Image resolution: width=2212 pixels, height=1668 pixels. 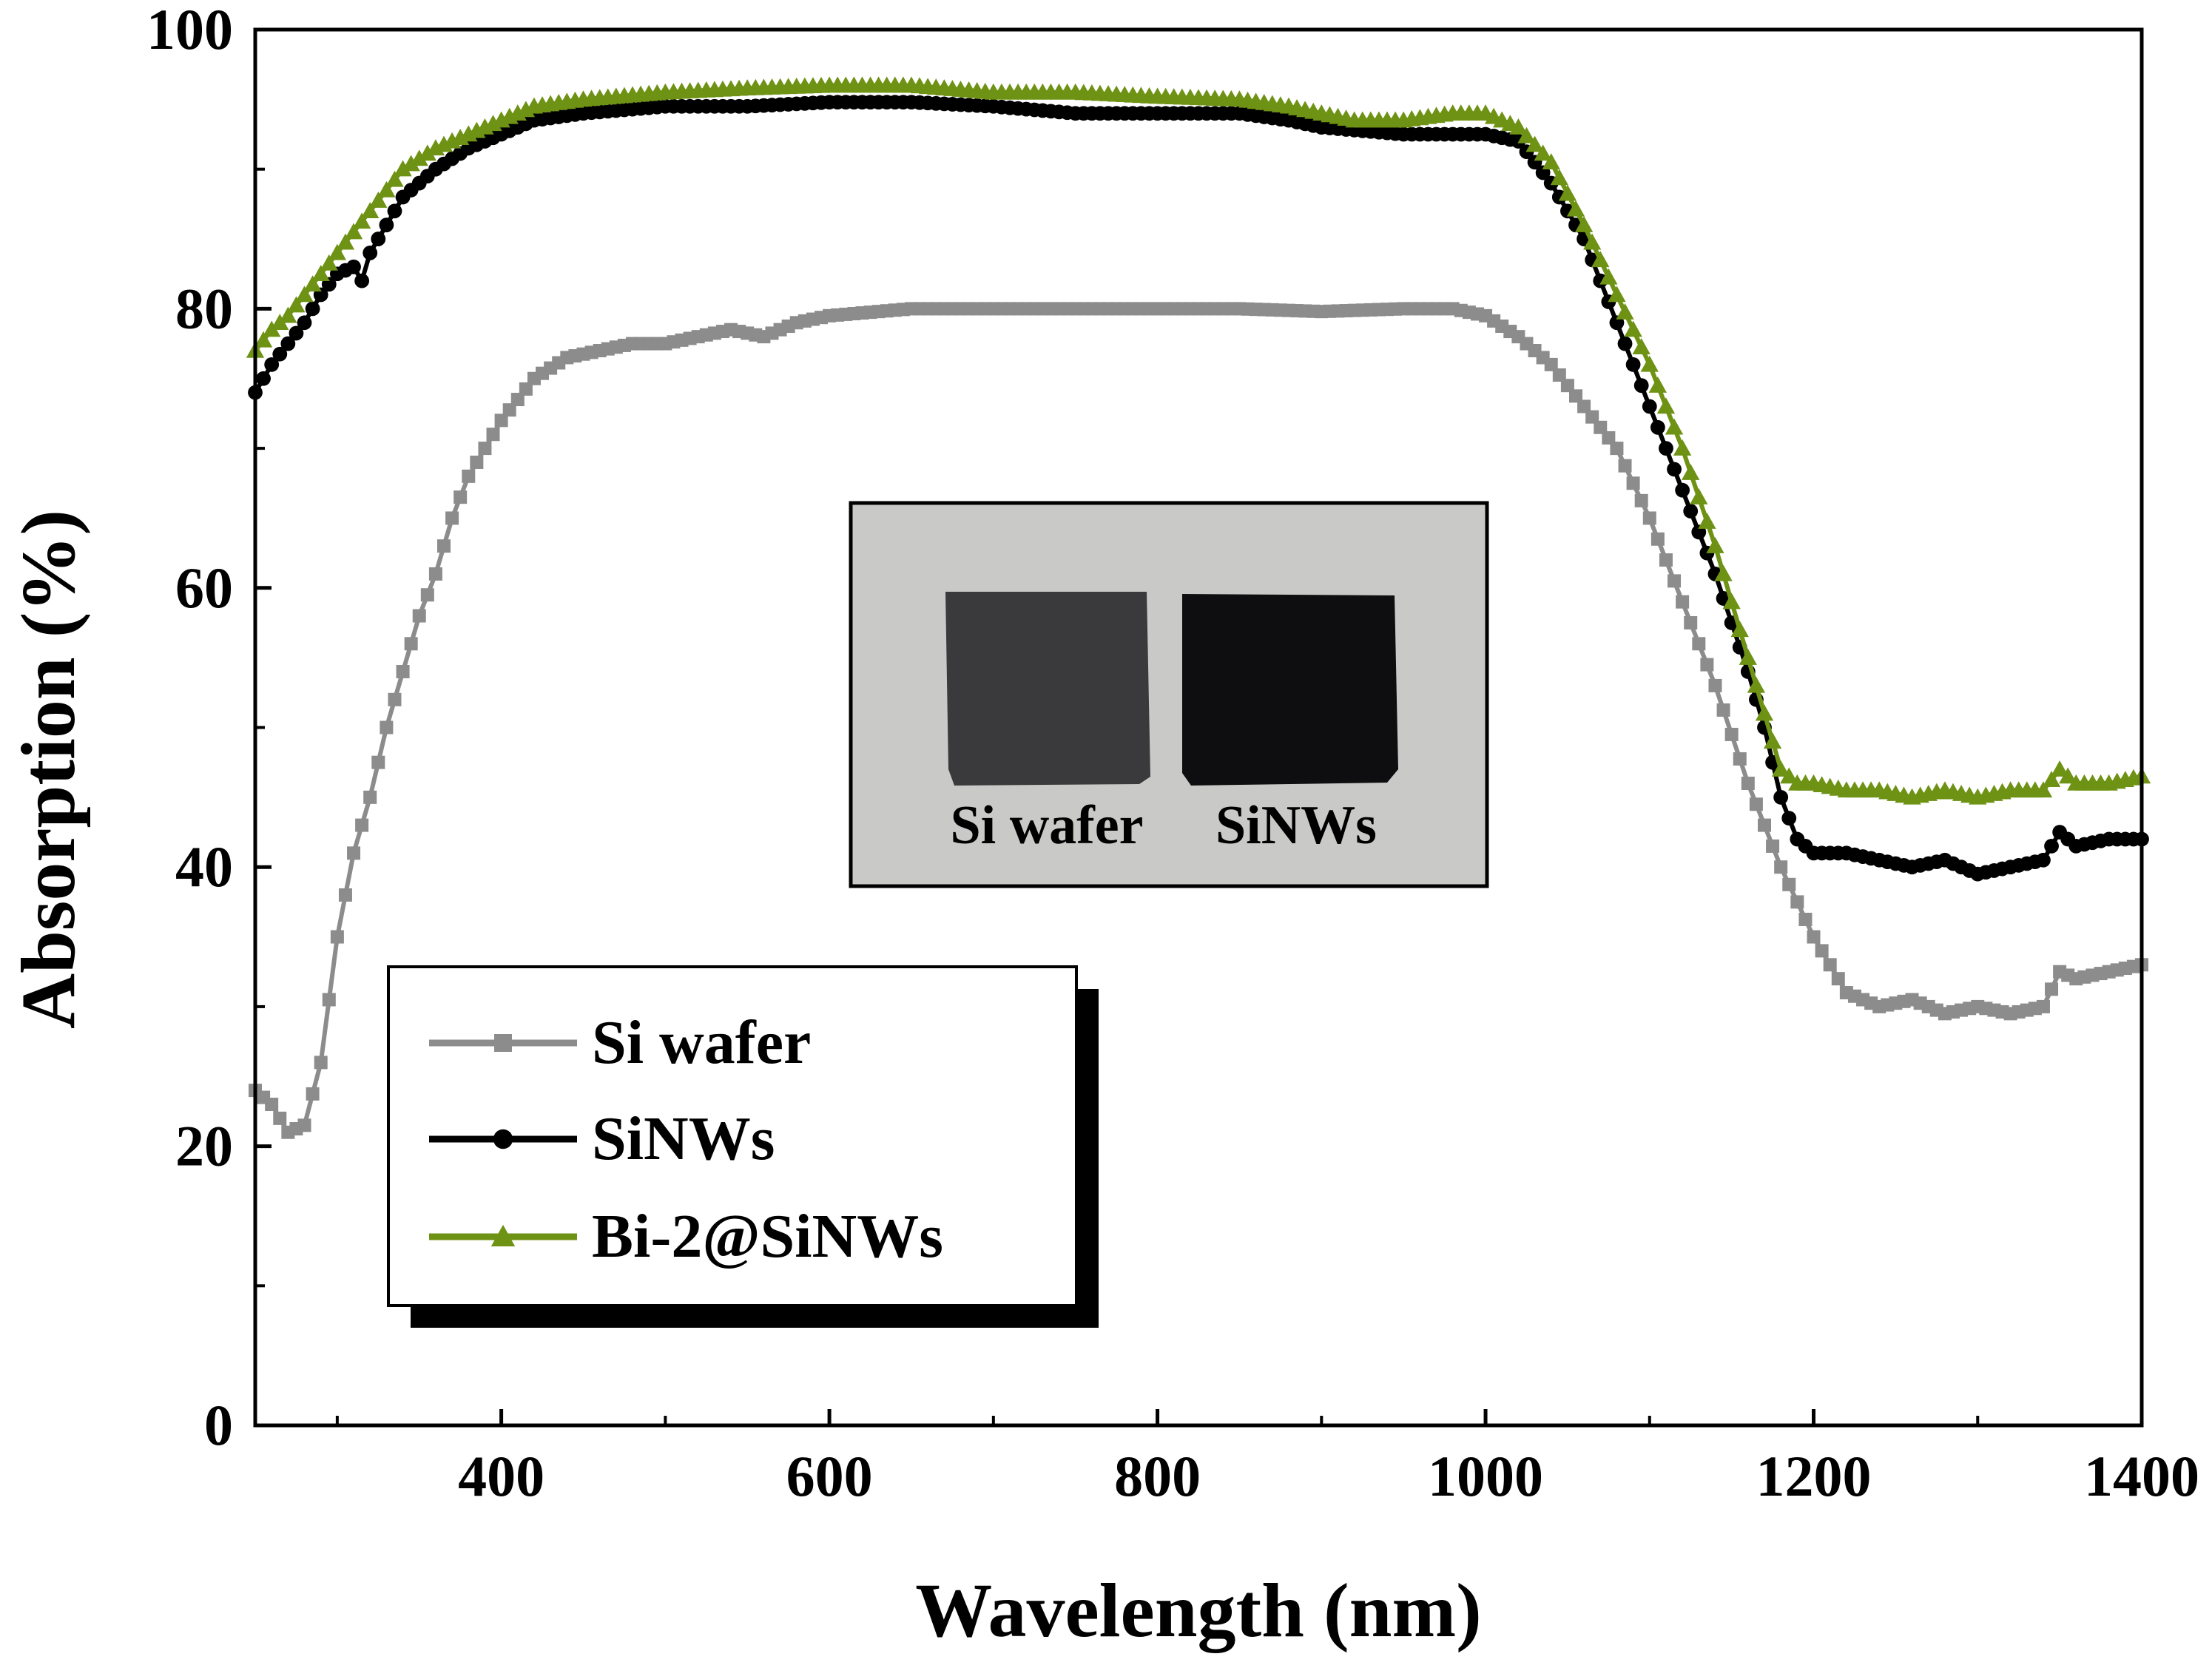 I want to click on legend-label: Bi-2@SiNWs, so click(x=767, y=1236).